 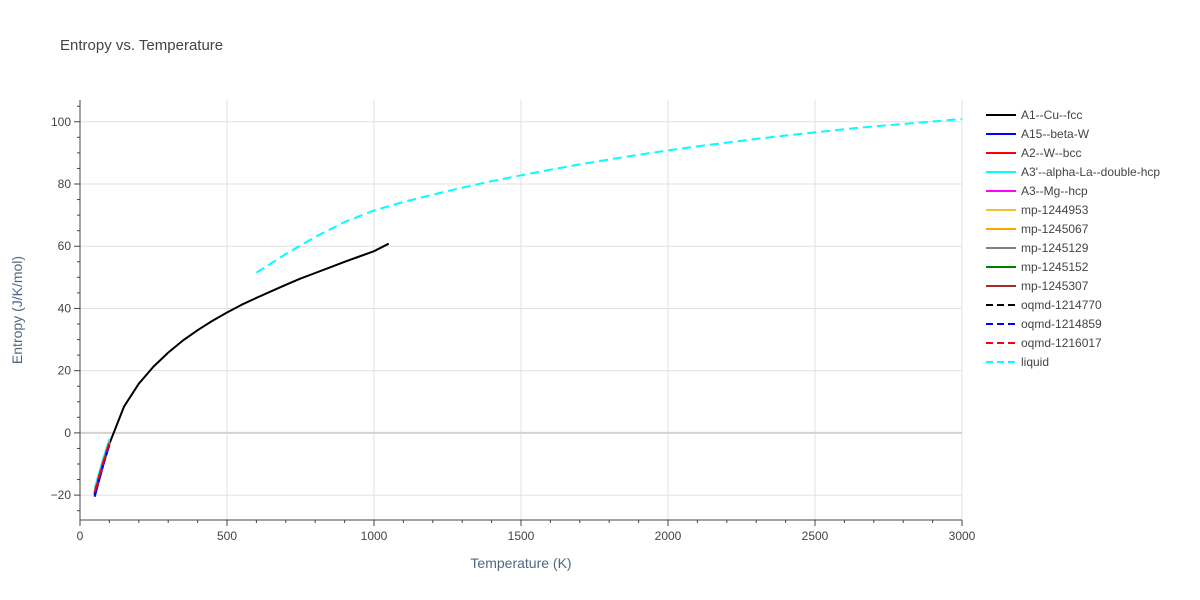 I want to click on legend-item-12: oqmd-1216017, so click(x=1044, y=343).